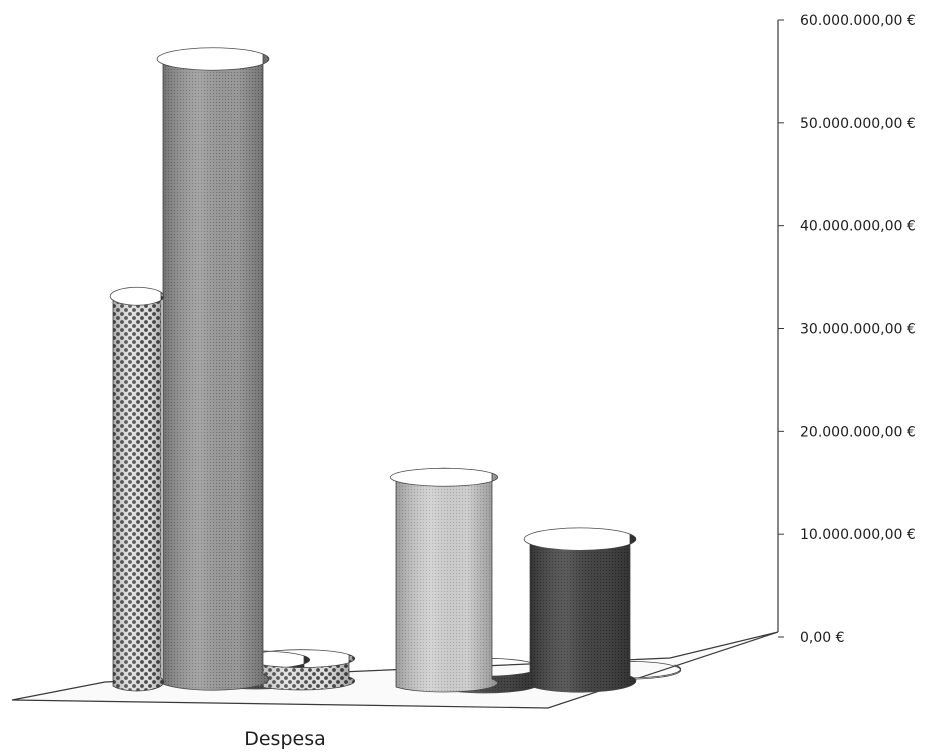 This screenshot has width=950, height=754. Describe the element at coordinates (858, 432) in the screenshot. I see `y-tick-label: 20.000.000,00 €` at that location.